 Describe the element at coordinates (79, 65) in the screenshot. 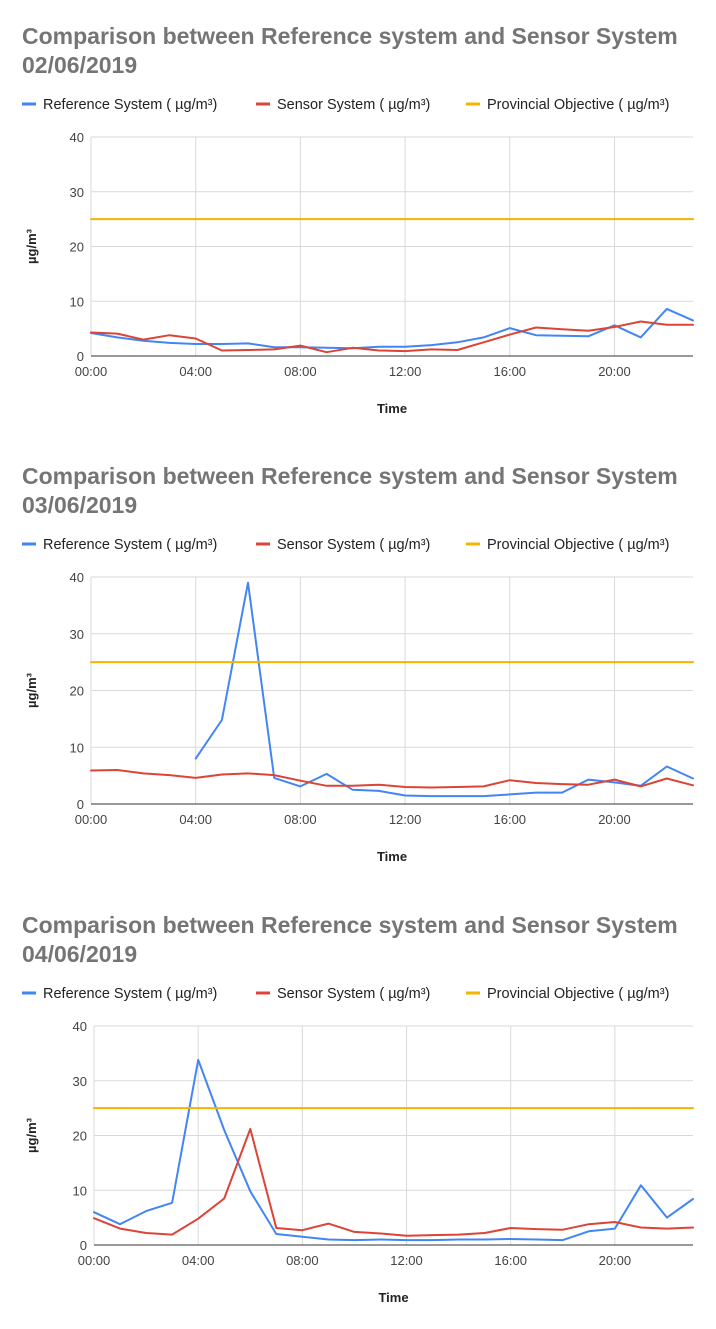

I see `chart-title-line2: 02/06/2019` at that location.